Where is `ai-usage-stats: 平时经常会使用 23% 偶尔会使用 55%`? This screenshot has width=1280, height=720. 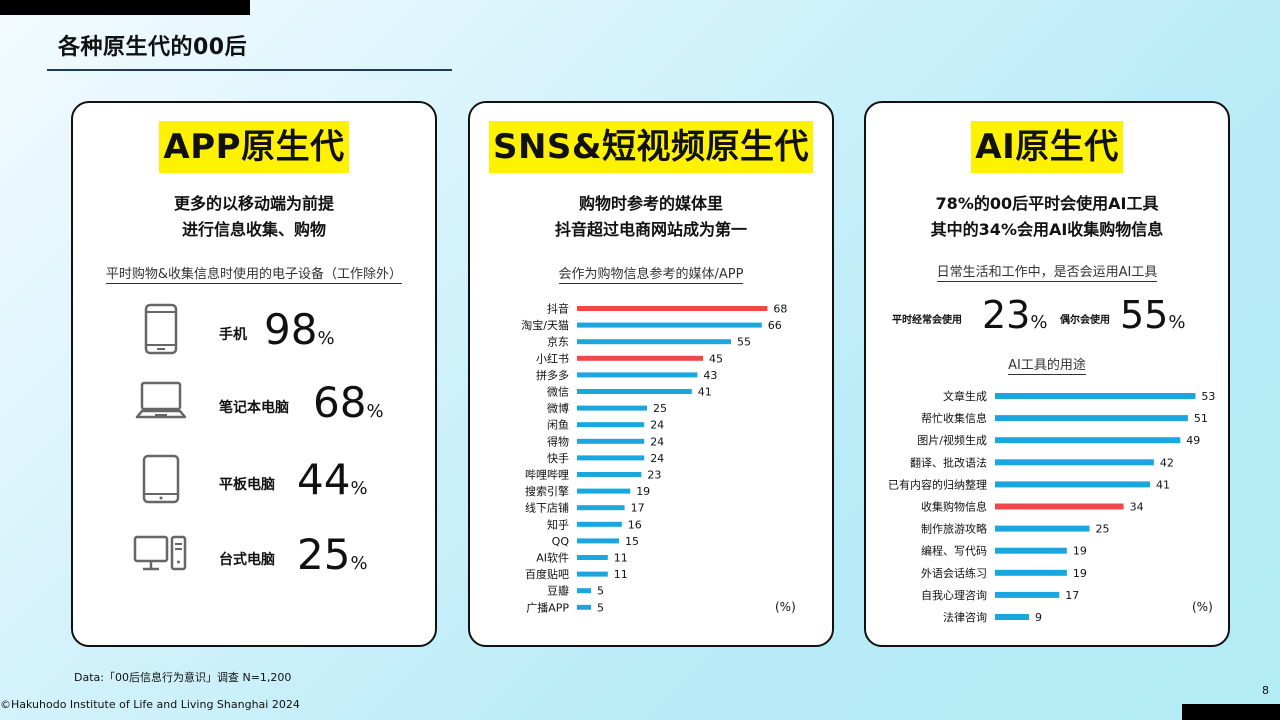 ai-usage-stats: 平时经常会使用 23% 偶尔会使用 55% is located at coordinates (1047, 318).